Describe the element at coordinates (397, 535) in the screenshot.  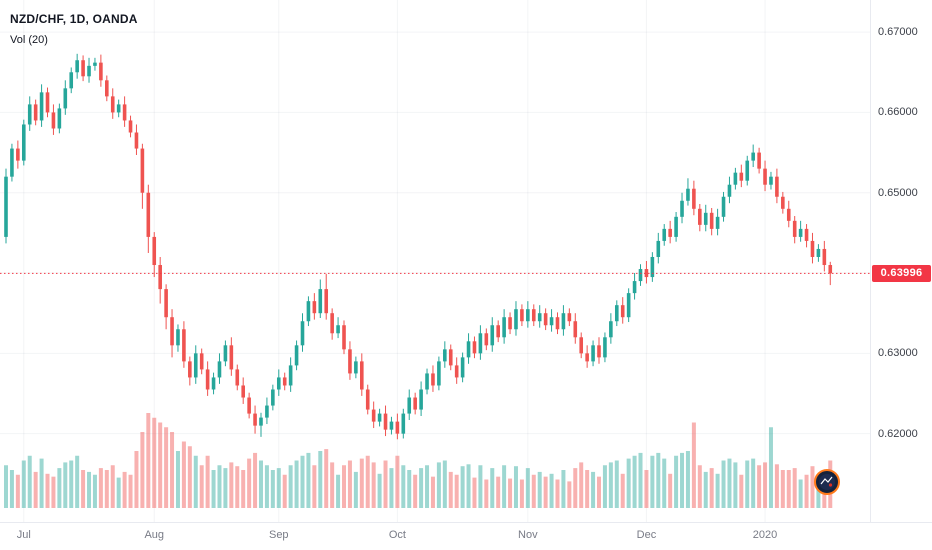
I see `time-axis-label: Oct` at that location.